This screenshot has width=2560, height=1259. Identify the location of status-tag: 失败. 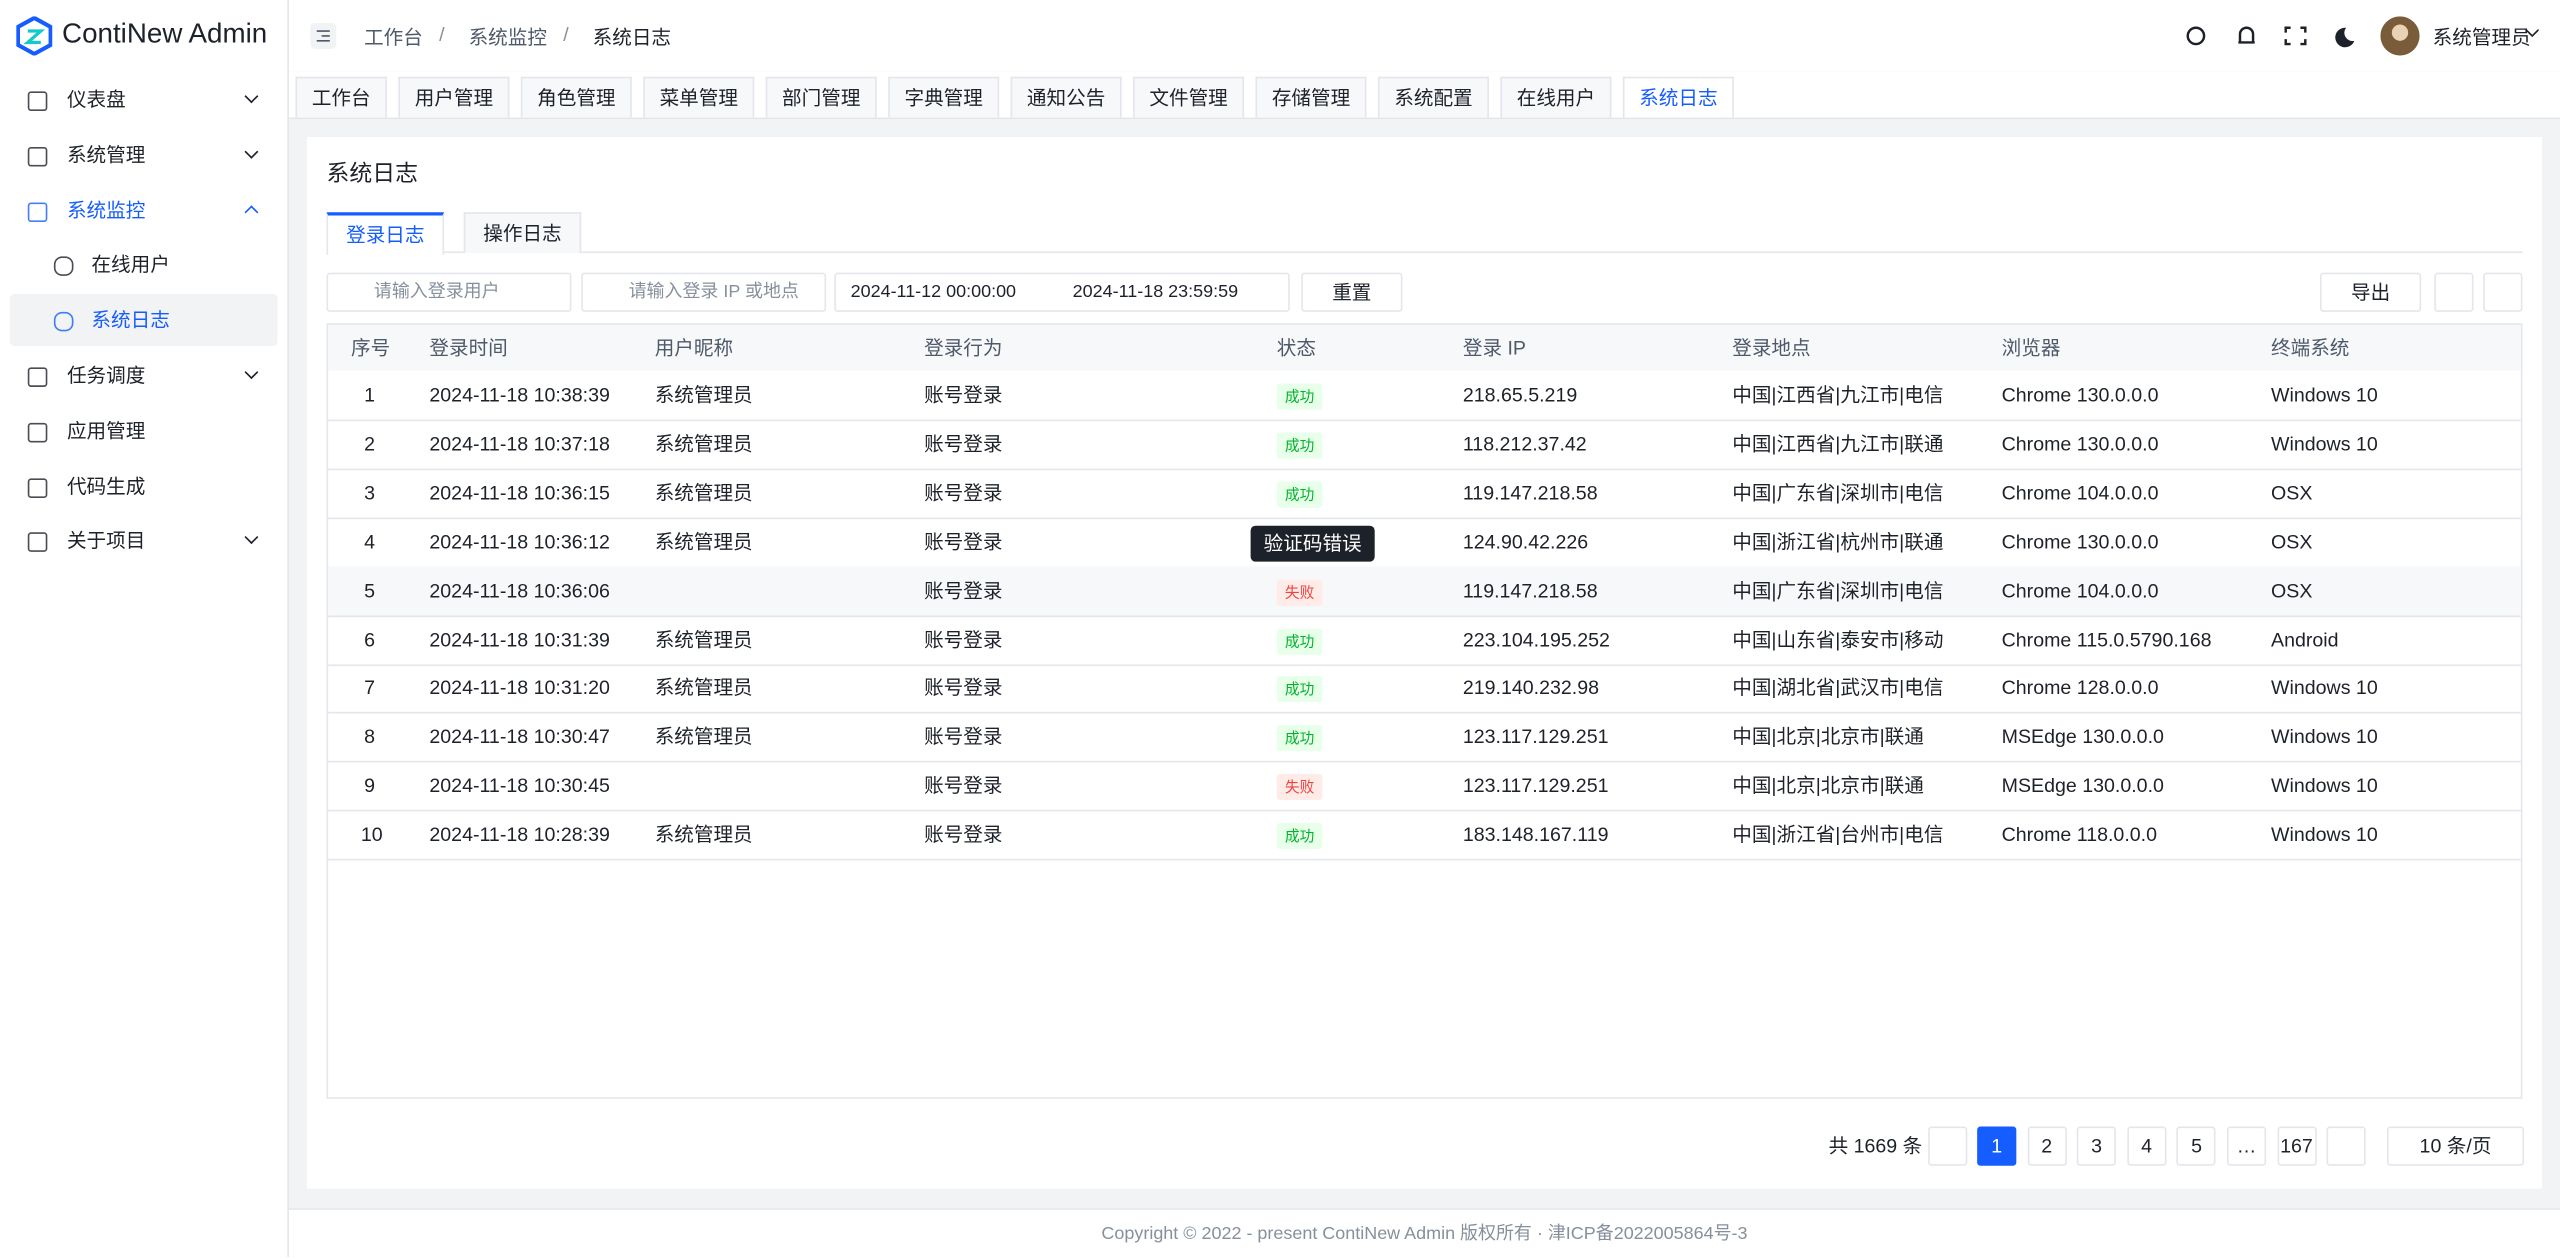
(1299, 787).